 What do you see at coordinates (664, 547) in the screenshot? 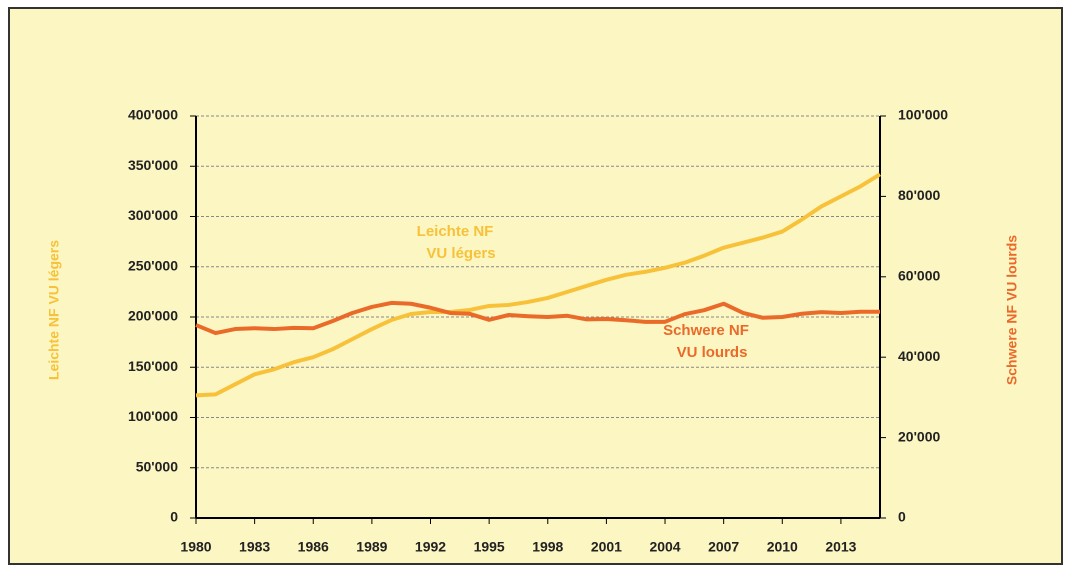
I see `x-tick-label: 2004` at bounding box center [664, 547].